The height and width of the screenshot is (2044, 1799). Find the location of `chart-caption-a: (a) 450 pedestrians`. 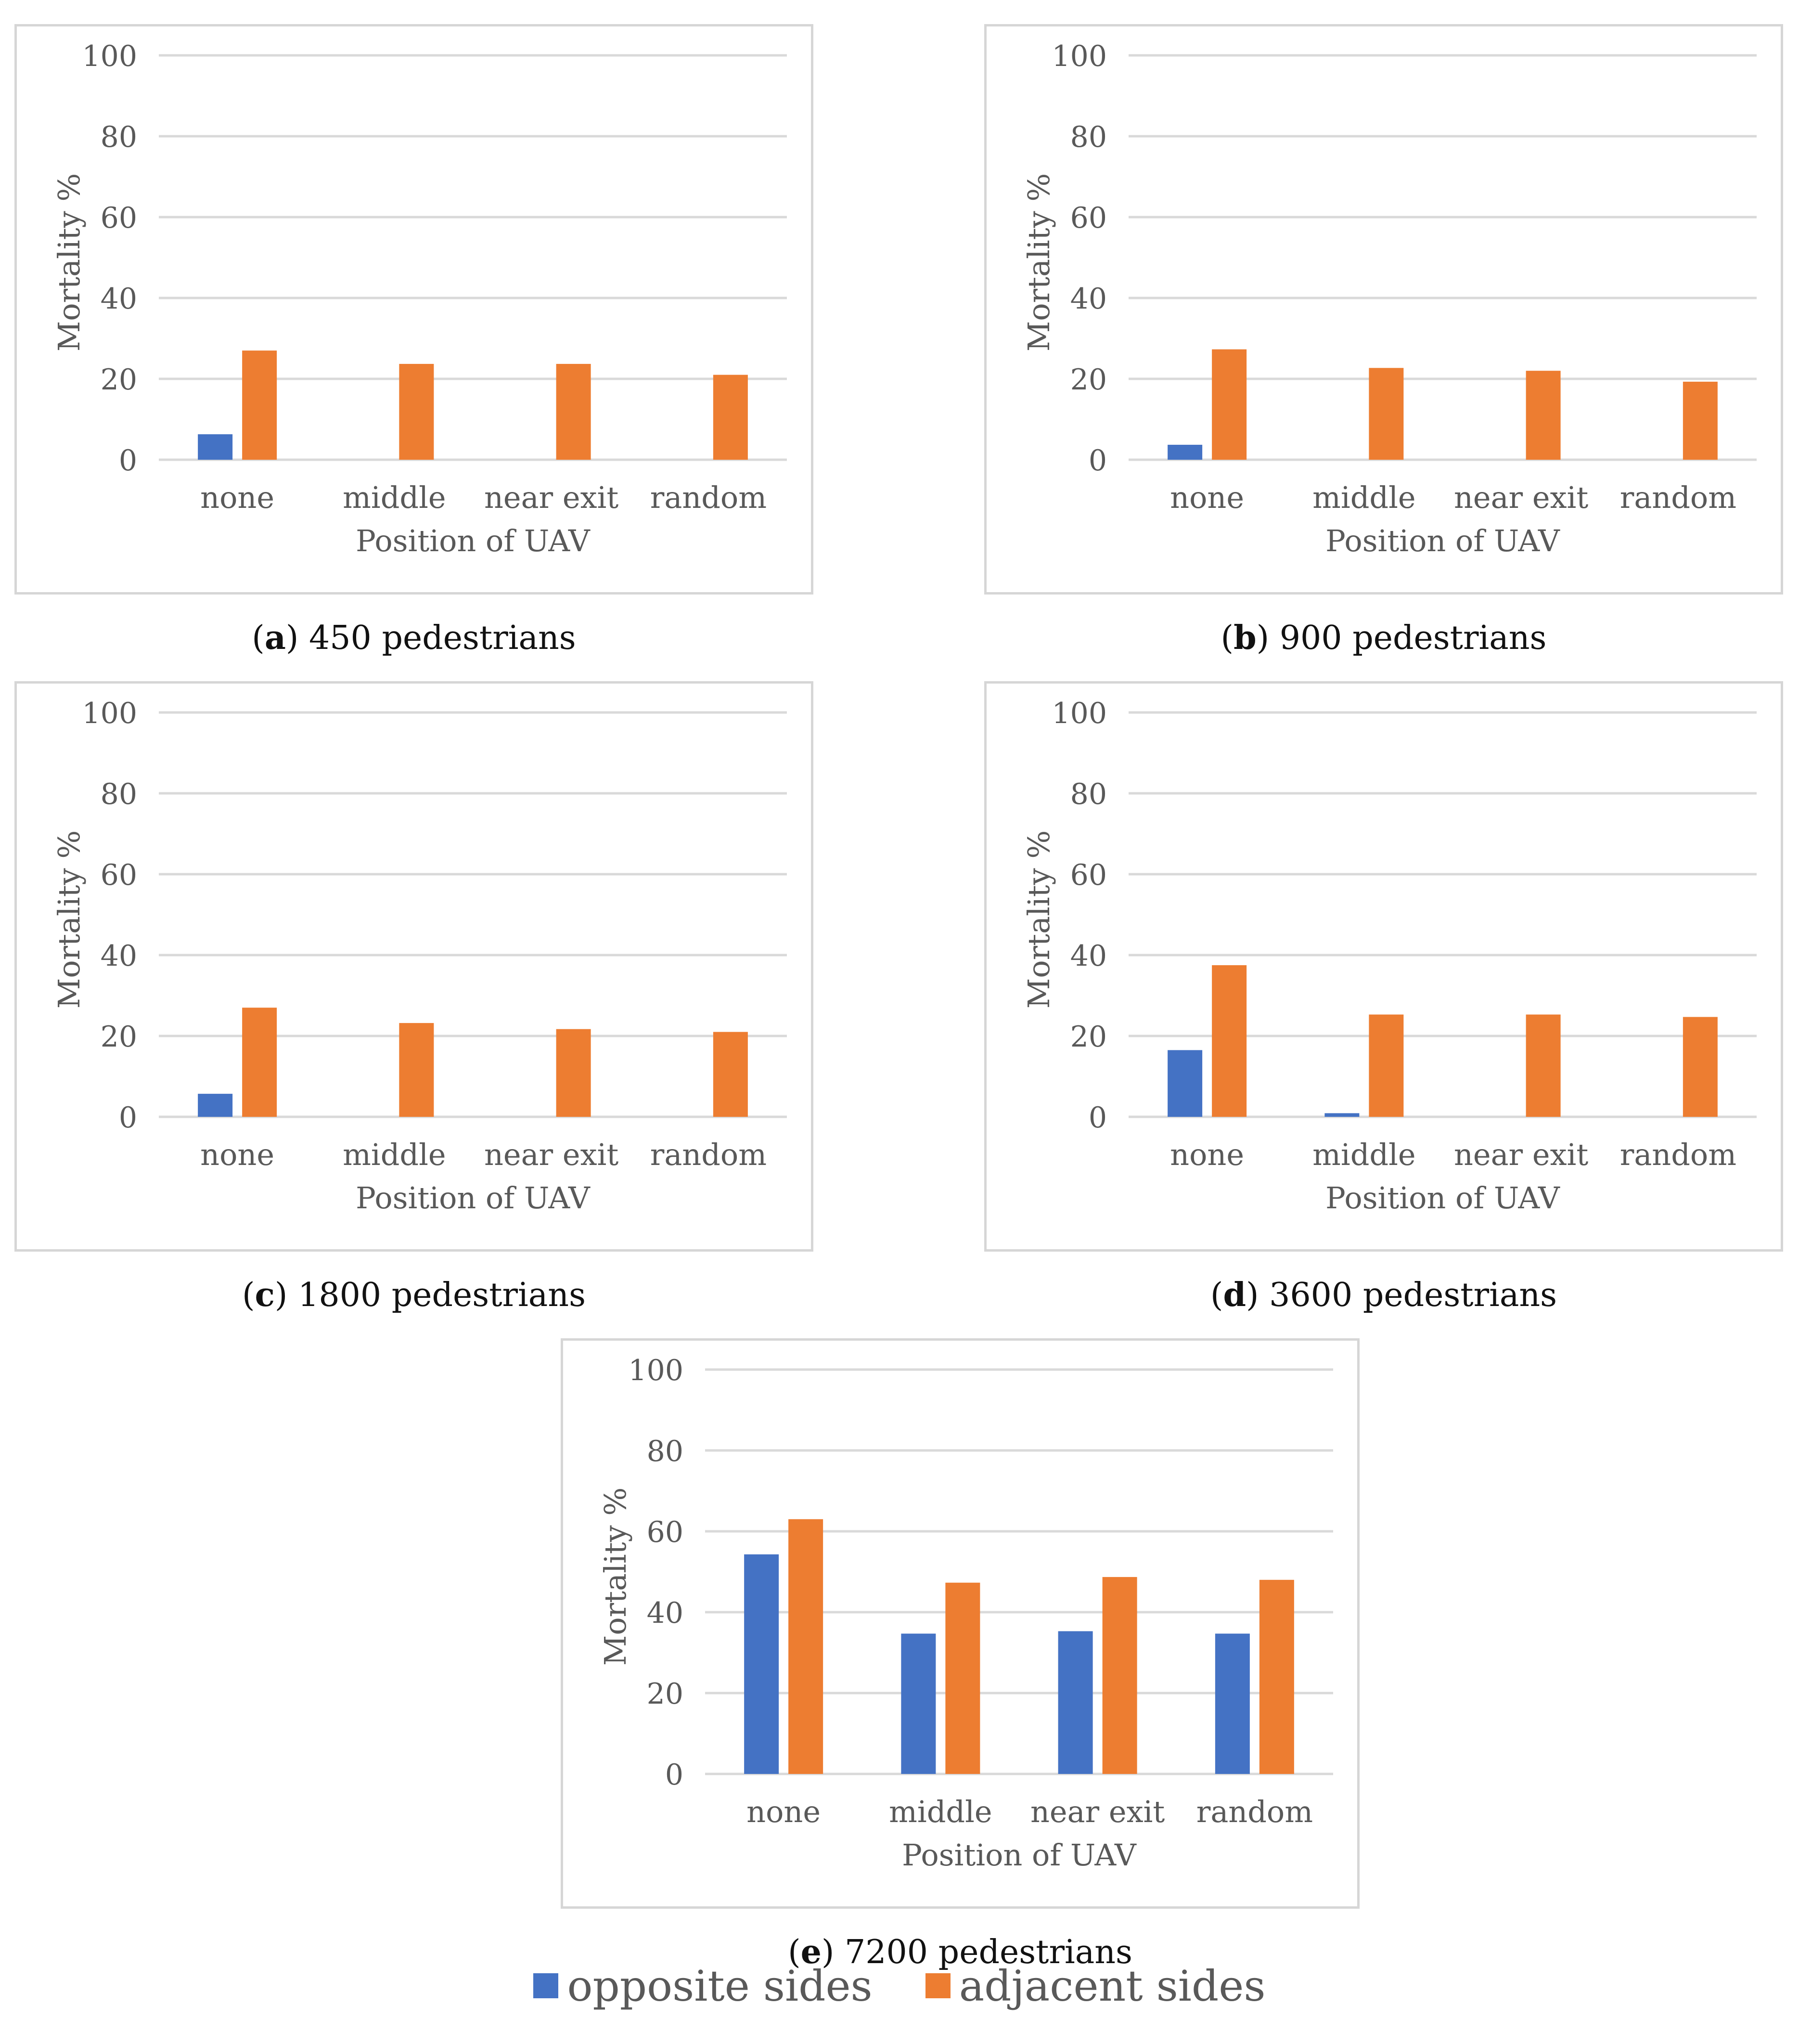

chart-caption-a: (a) 450 pedestrians is located at coordinates (414, 638).